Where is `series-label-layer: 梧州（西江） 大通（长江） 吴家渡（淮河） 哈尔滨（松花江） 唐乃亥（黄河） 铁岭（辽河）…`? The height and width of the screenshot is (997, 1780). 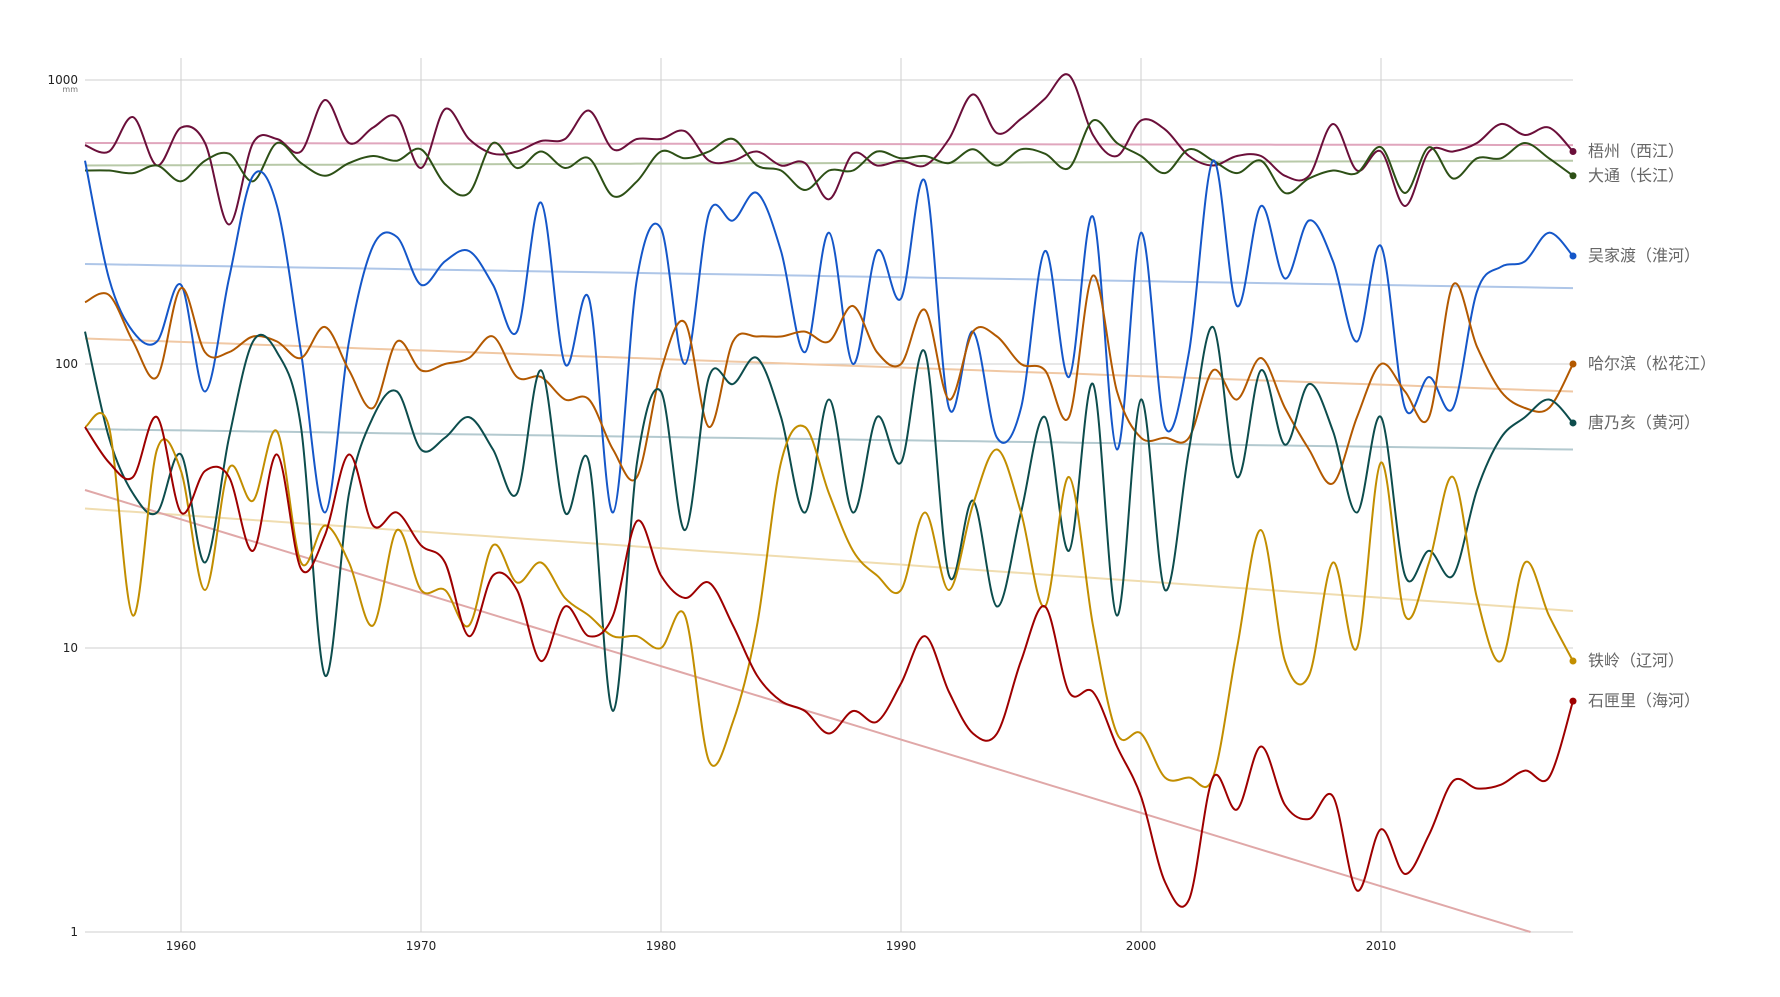 series-label-layer: 梧州（西江） 大通（长江） 吴家渡（淮河） 哈尔滨（松花江） 唐乃亥（黄河） 铁岭（辽河）… is located at coordinates (1652, 426).